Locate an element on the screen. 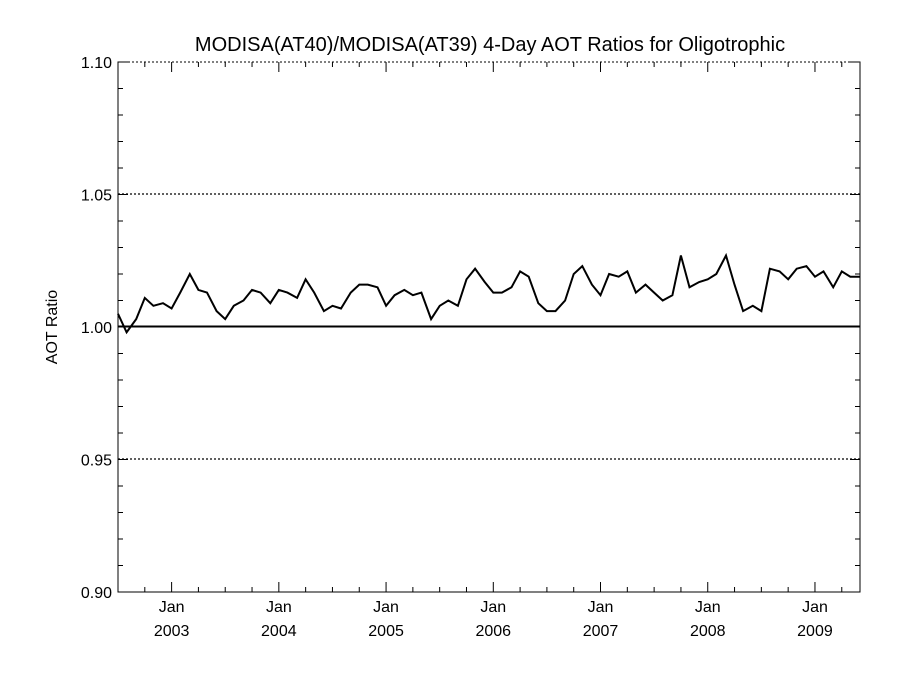 The width and height of the screenshot is (900, 675). series-line is located at coordinates (488, 293).